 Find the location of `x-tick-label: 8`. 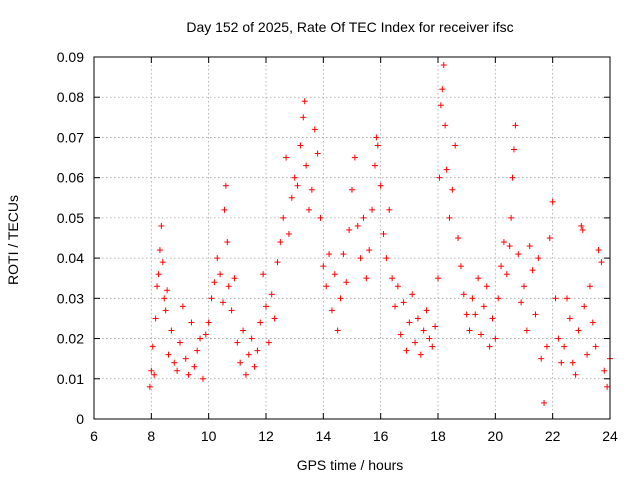

x-tick-label: 8 is located at coordinates (151, 436).